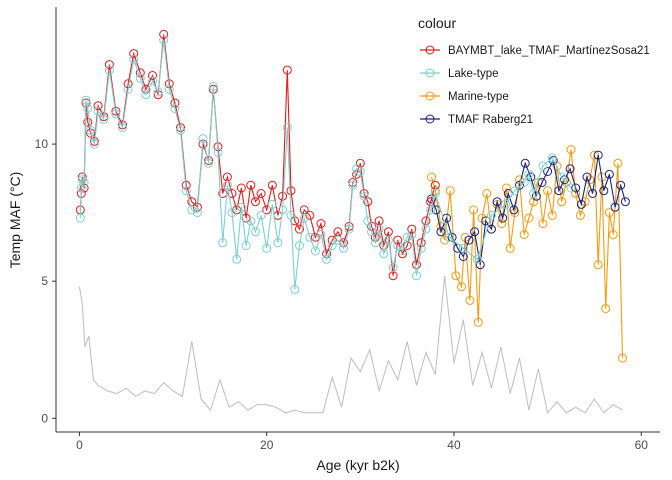 The image size is (672, 480). I want to click on legend-label: Marine-type, so click(478, 97).